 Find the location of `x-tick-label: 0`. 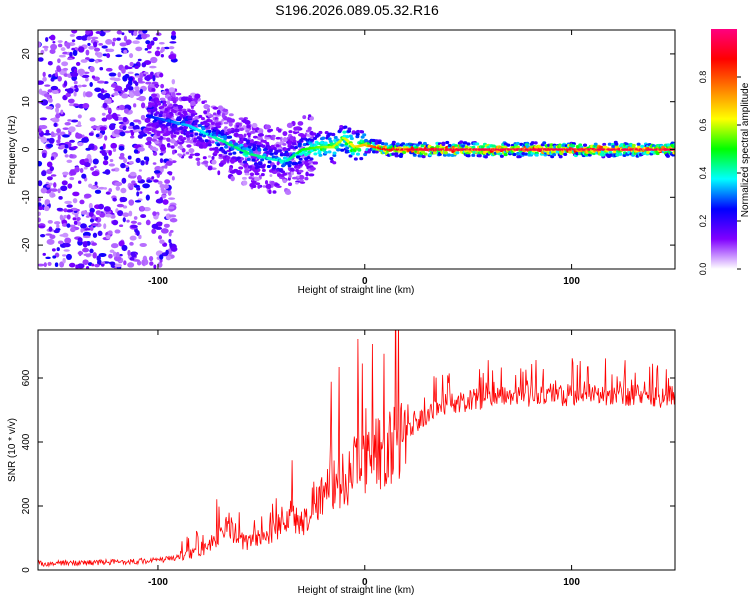

x-tick-label: 0 is located at coordinates (365, 582).